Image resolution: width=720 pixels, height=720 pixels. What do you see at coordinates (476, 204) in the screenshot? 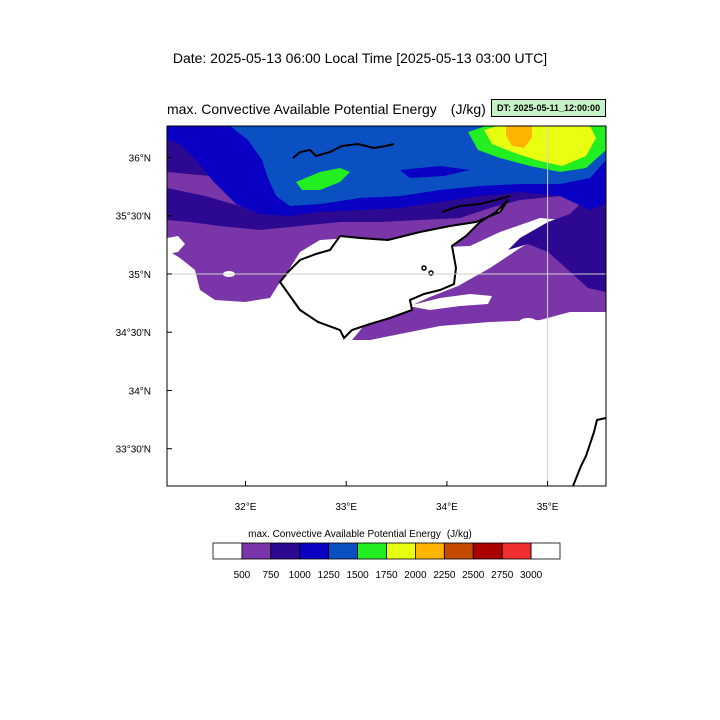
I see `coastline-syria` at bounding box center [476, 204].